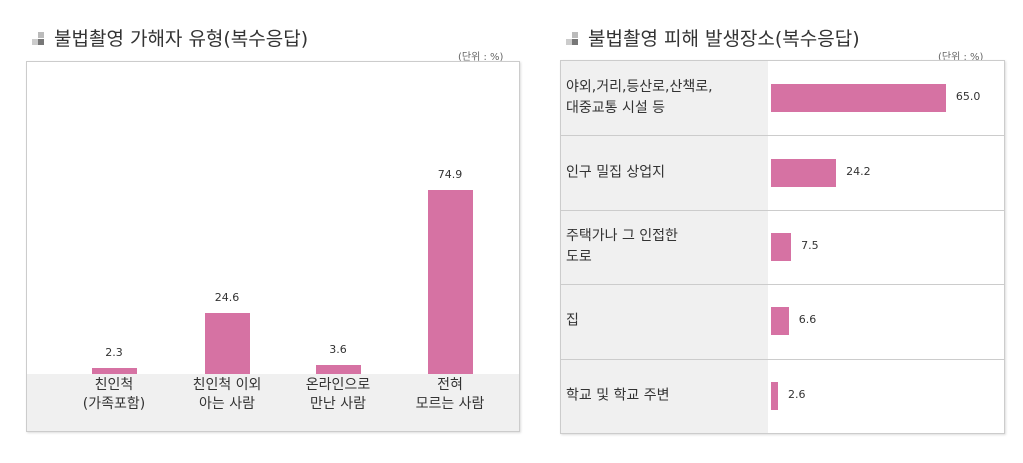 The height and width of the screenshot is (463, 1023). What do you see at coordinates (227, 394) in the screenshot?
I see `category-label: 친인척 이외 아는 사람` at bounding box center [227, 394].